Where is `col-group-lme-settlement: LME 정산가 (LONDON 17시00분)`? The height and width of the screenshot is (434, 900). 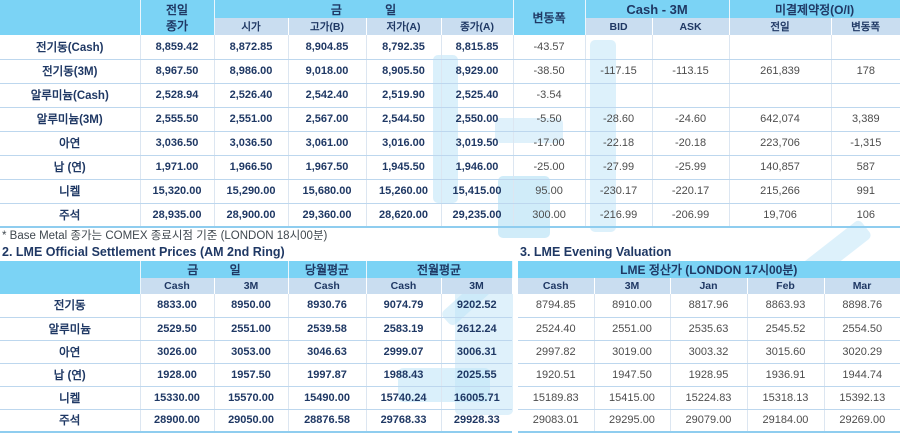 col-group-lme-settlement: LME 정산가 (LONDON 17시00분) is located at coordinates (709, 269).